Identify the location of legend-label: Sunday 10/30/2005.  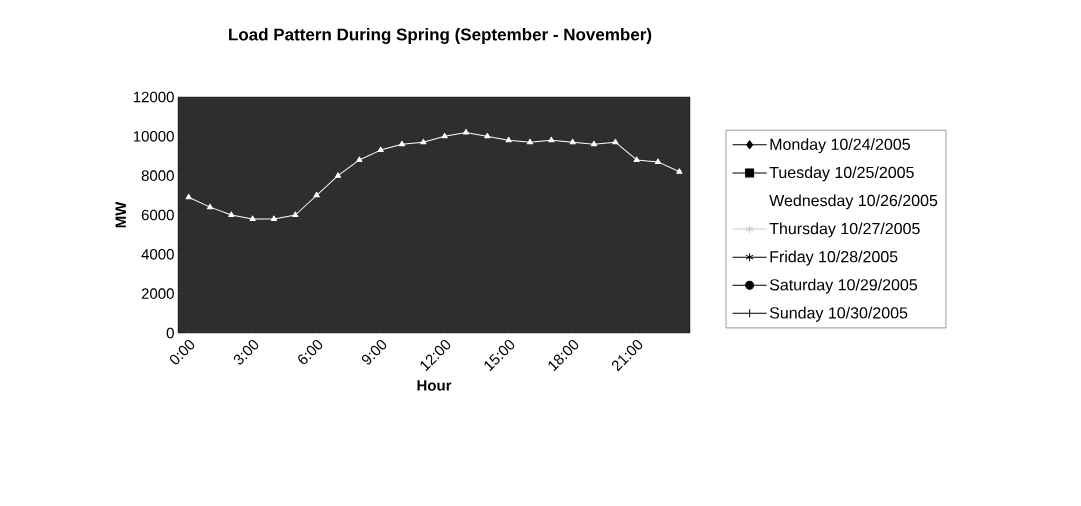
(838, 314).